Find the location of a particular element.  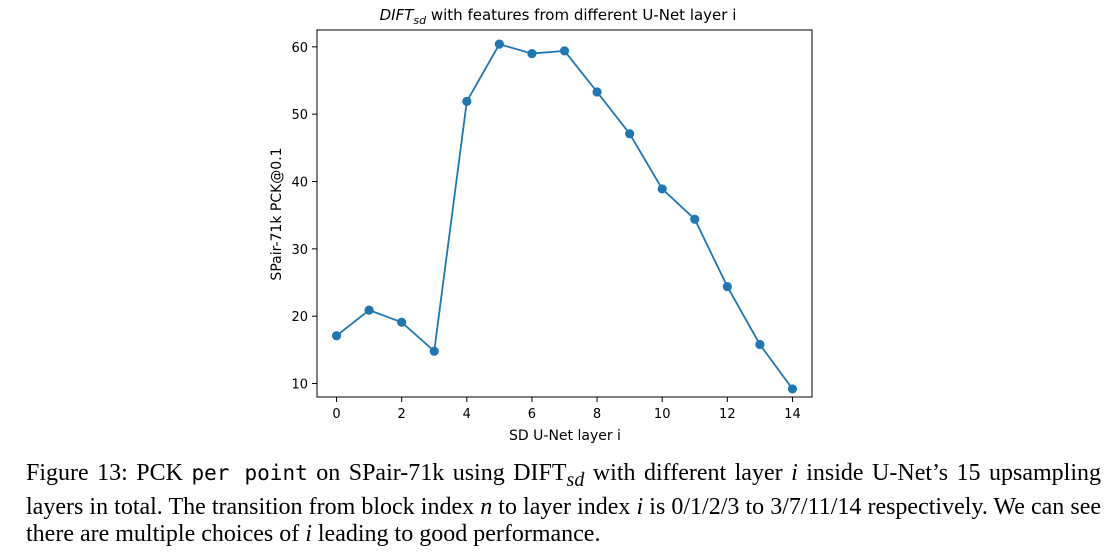

x-tick-label: 2 is located at coordinates (402, 414).